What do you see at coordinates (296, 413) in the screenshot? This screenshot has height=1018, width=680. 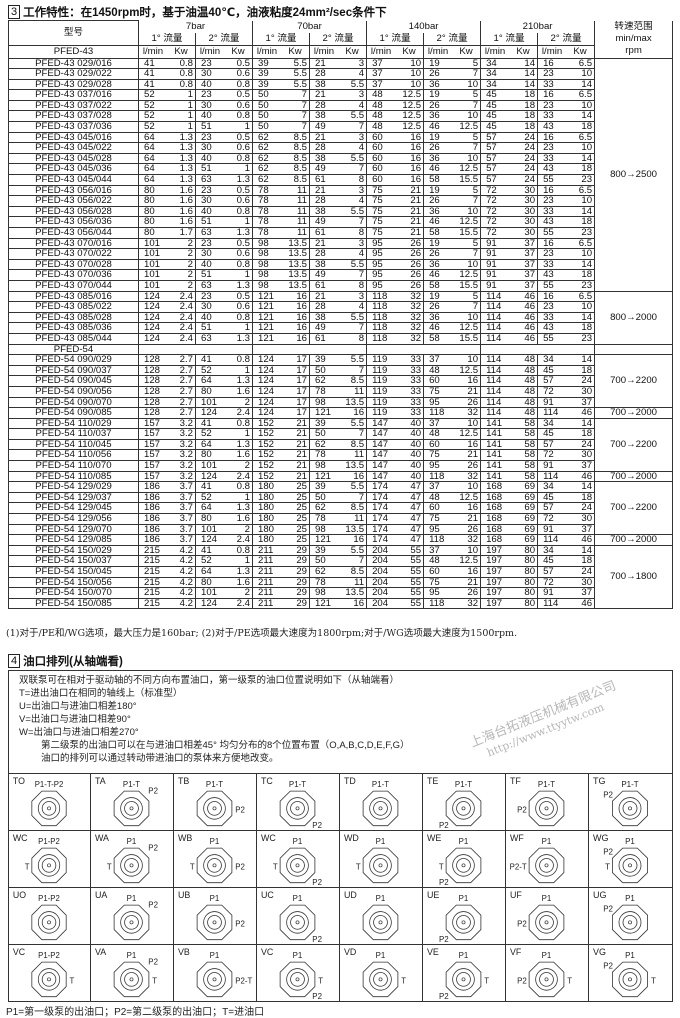 I see `power-kw-cell: 17` at bounding box center [296, 413].